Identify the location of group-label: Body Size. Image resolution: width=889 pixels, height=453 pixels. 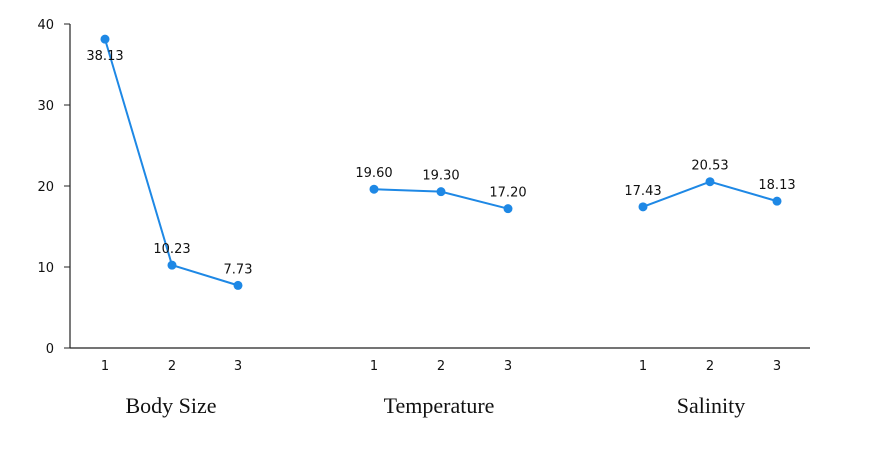
(170, 405).